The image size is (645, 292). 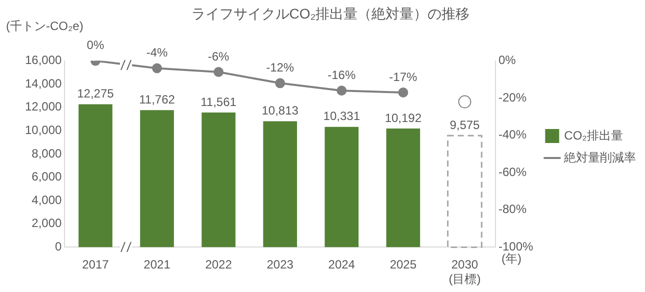 What do you see at coordinates (157, 265) in the screenshot?
I see `x-tick-label: 2021` at bounding box center [157, 265].